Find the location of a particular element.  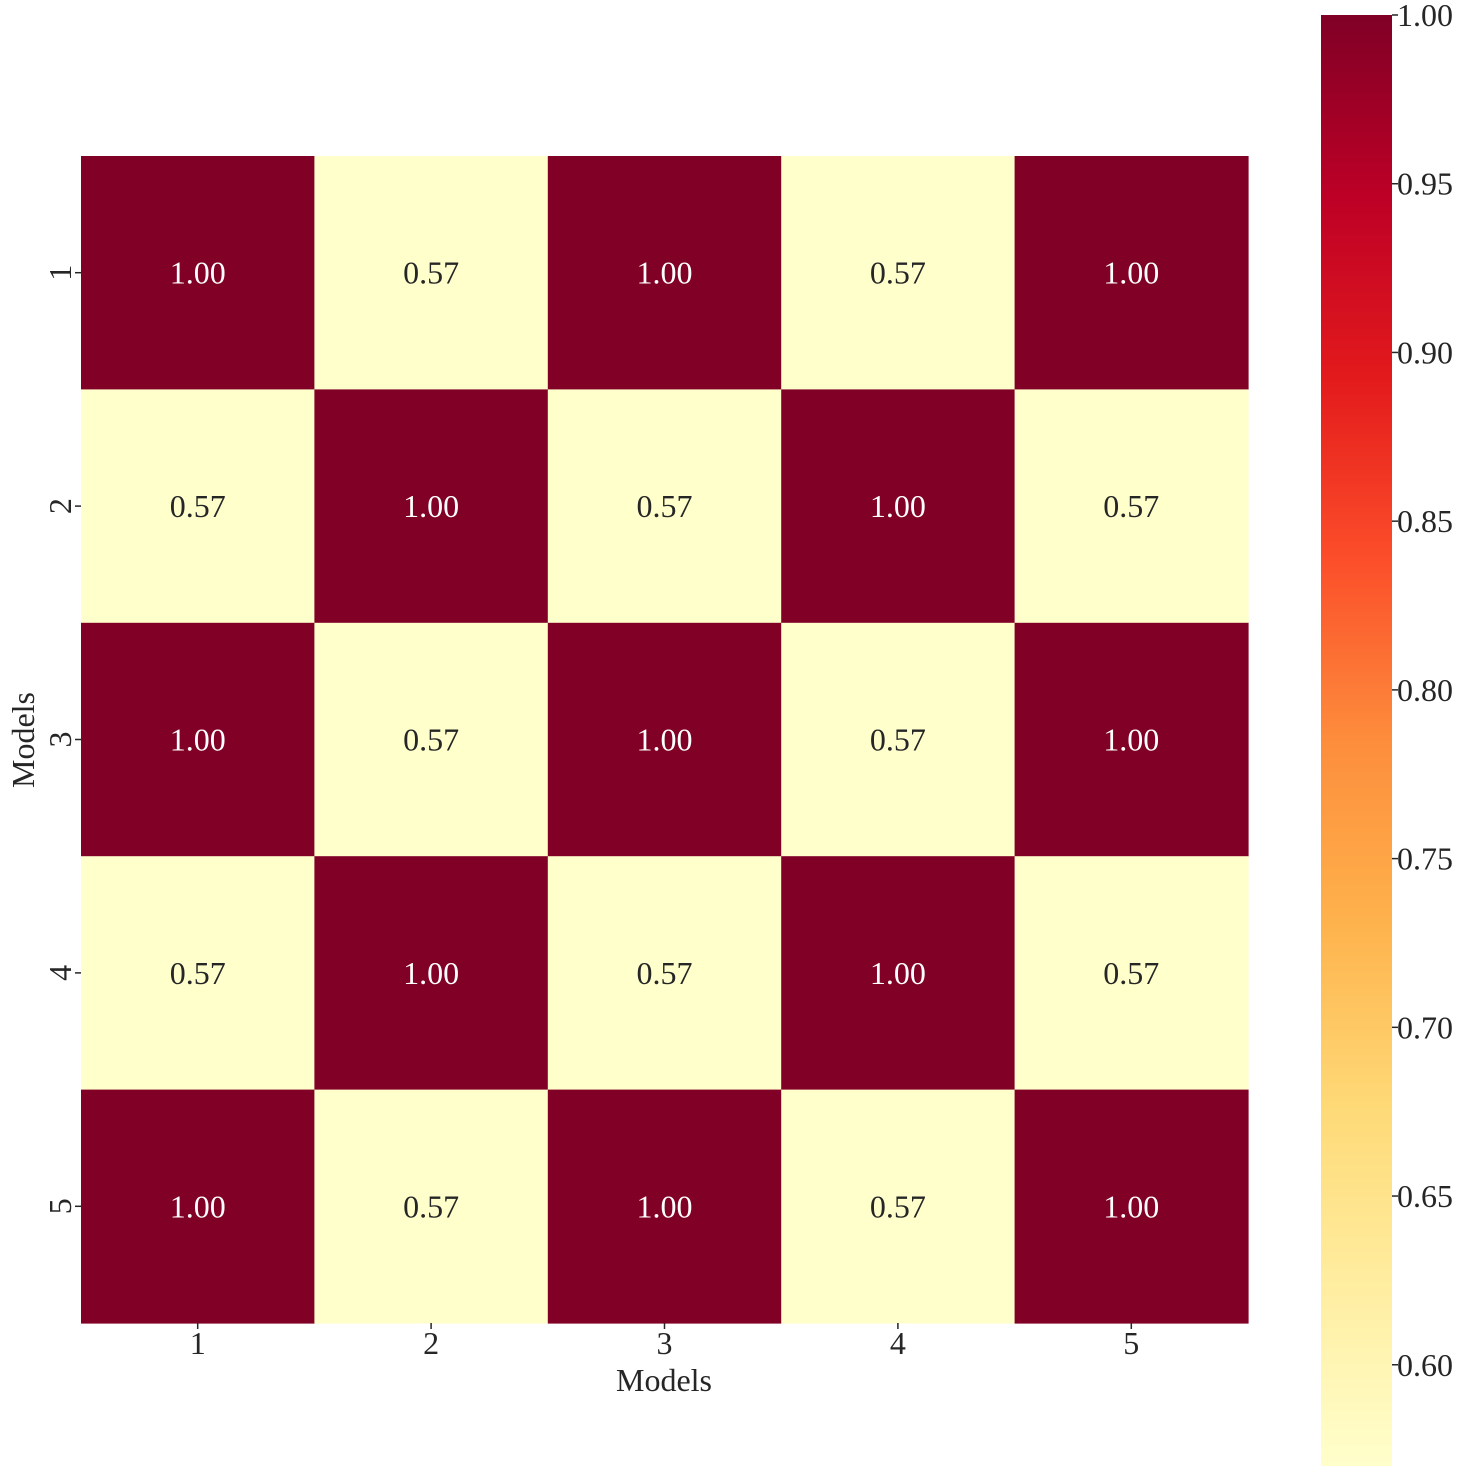

colorbar-tick-label: 0.75 is located at coordinates (1425, 859).